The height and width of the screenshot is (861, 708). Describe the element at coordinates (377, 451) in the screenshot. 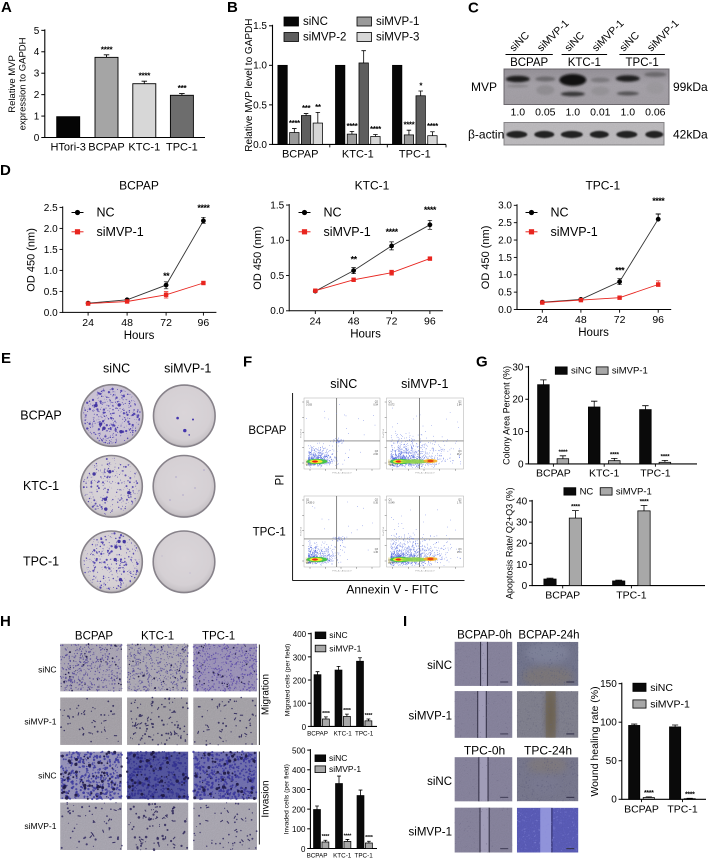

I see `svg-text: Q3` at that location.